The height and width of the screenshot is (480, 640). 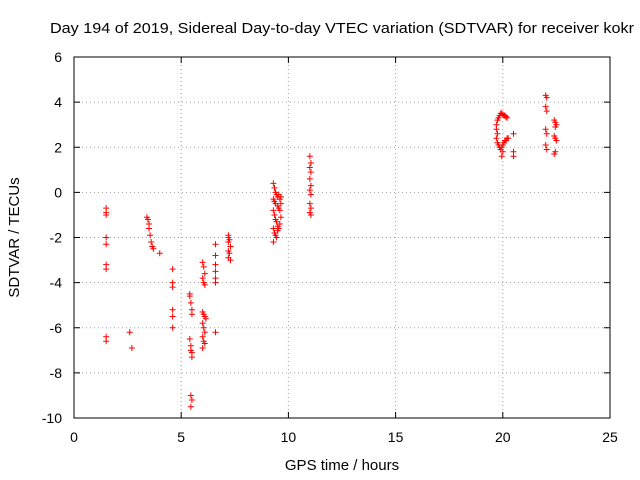 What do you see at coordinates (56, 373) in the screenshot?
I see `y-tick-label: -8` at bounding box center [56, 373].